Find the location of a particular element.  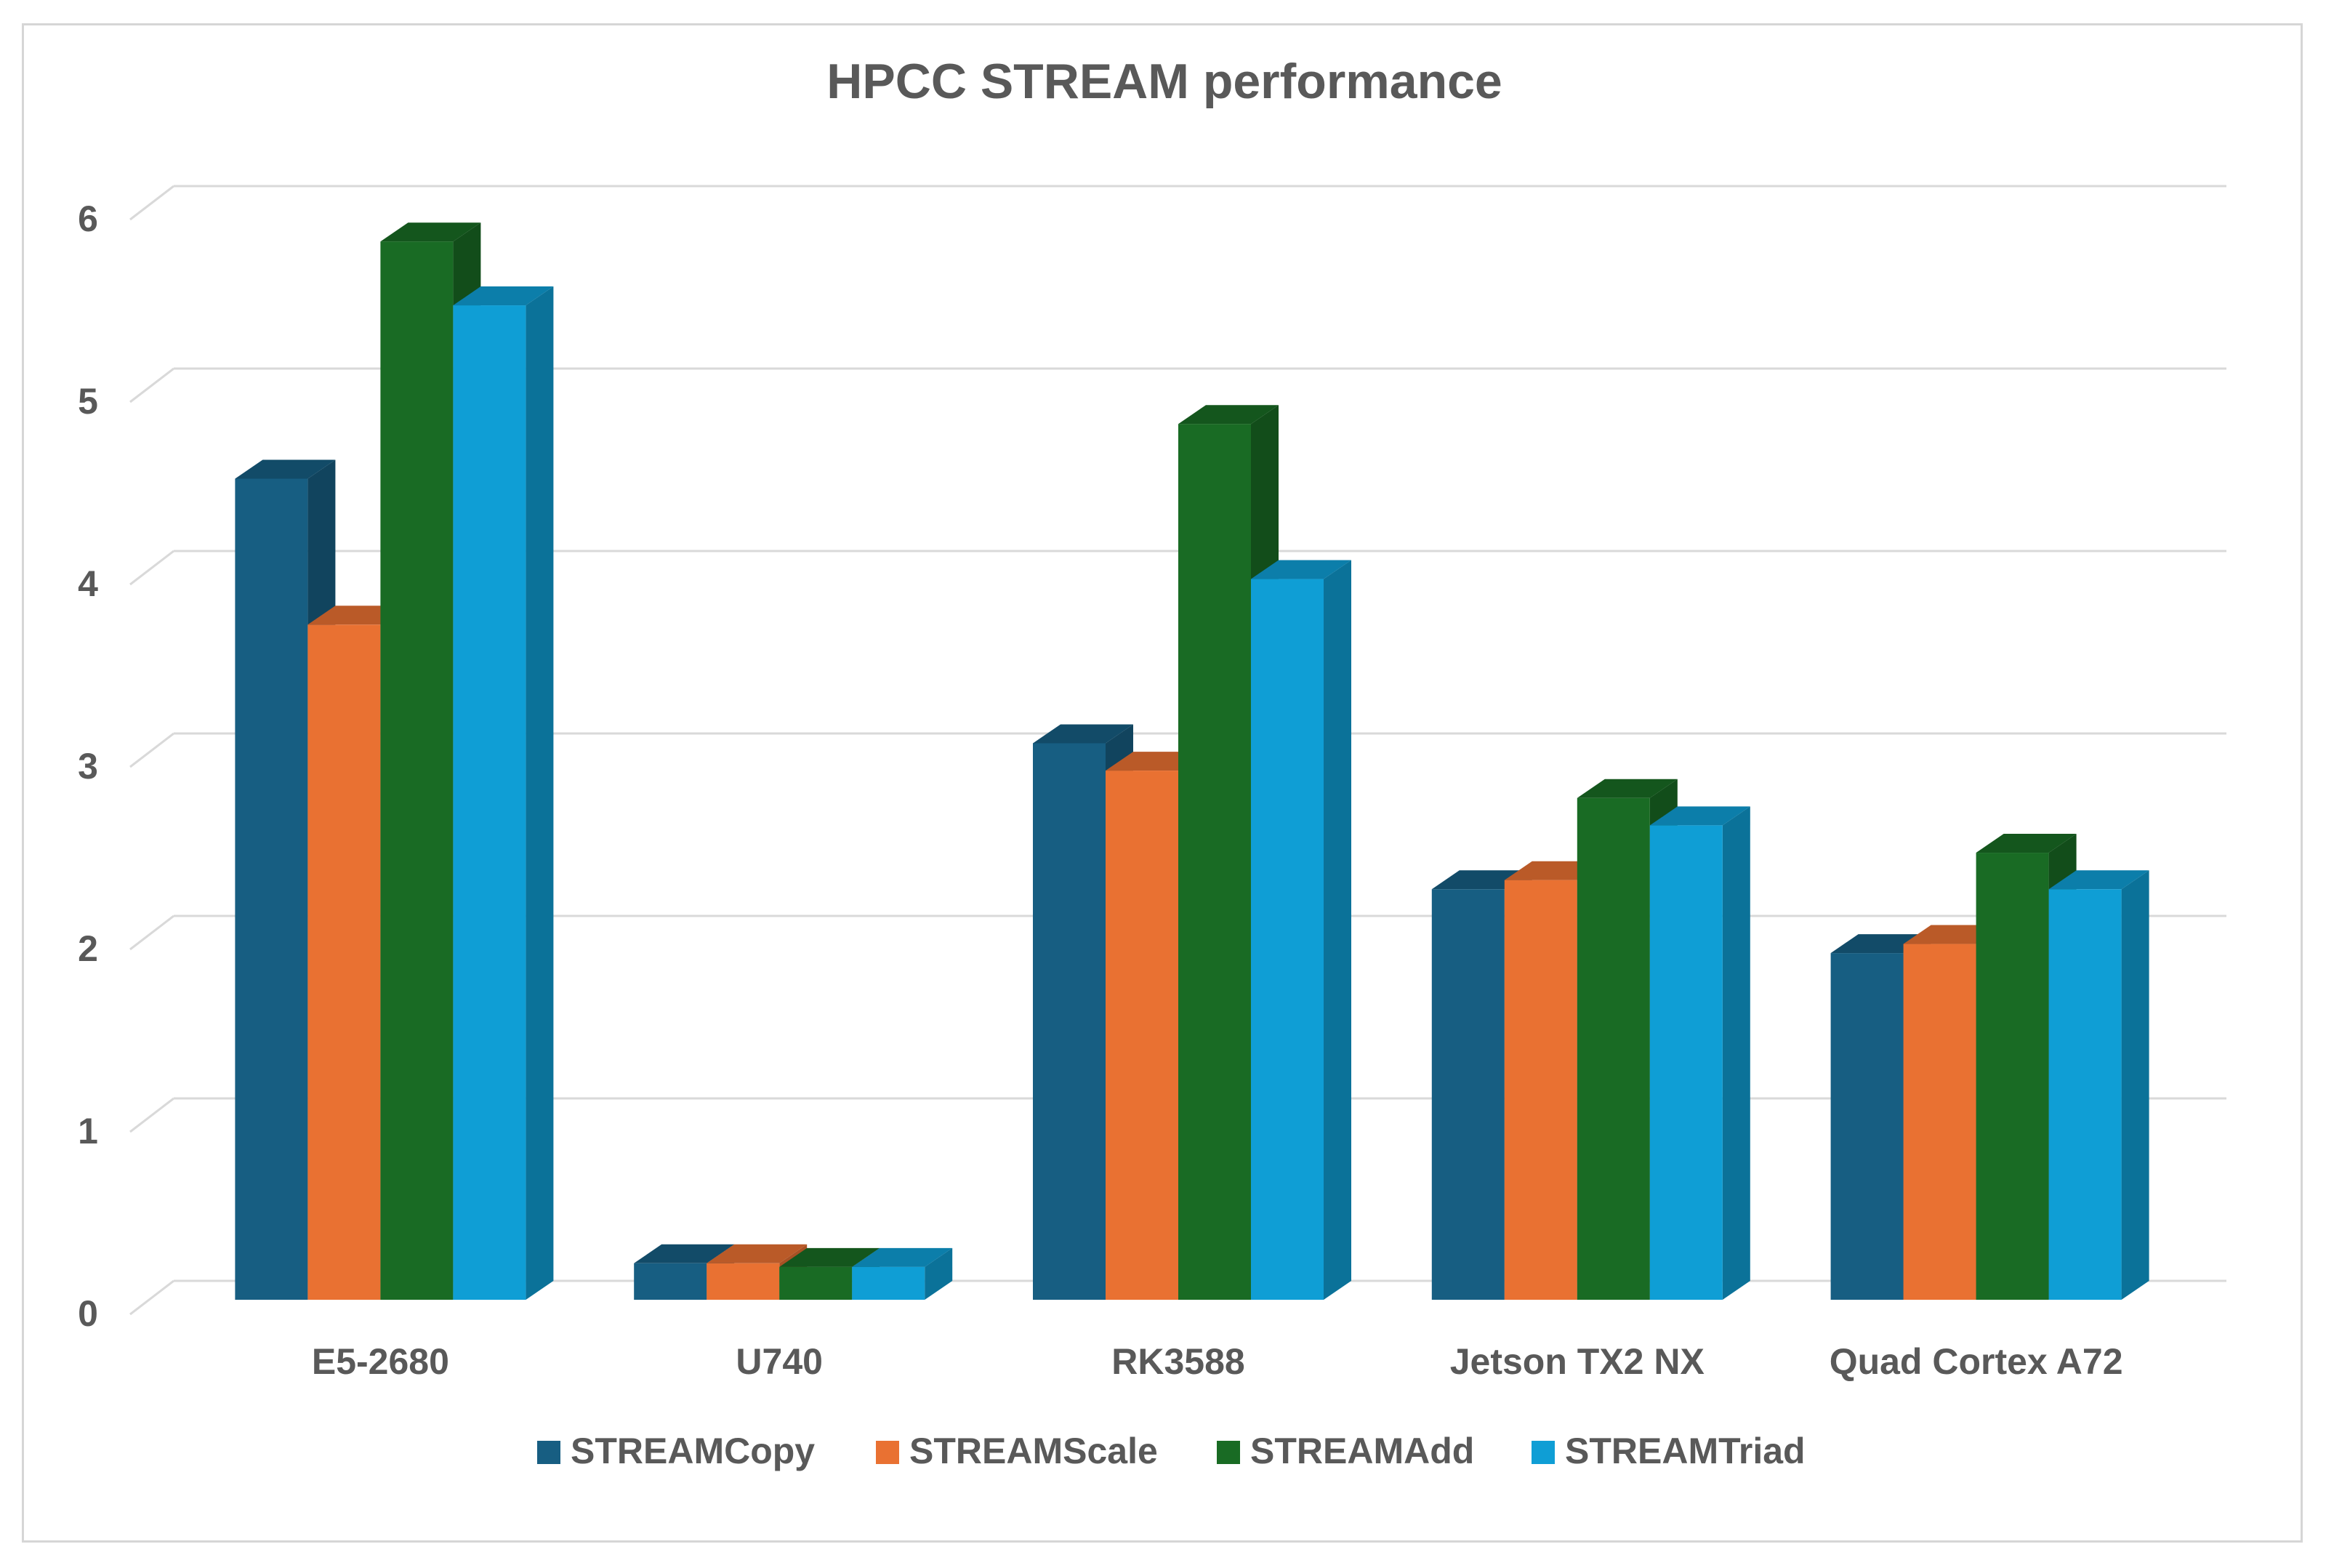

y-tick-label: 6 is located at coordinates (88, 219).